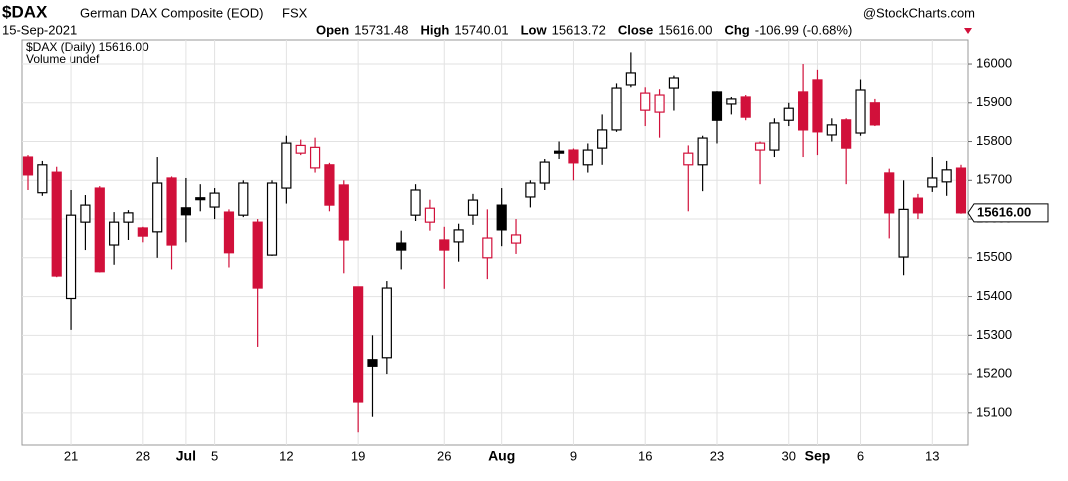  What do you see at coordinates (1004, 211) in the screenshot?
I see `last-price-label: 15616.00` at bounding box center [1004, 211].